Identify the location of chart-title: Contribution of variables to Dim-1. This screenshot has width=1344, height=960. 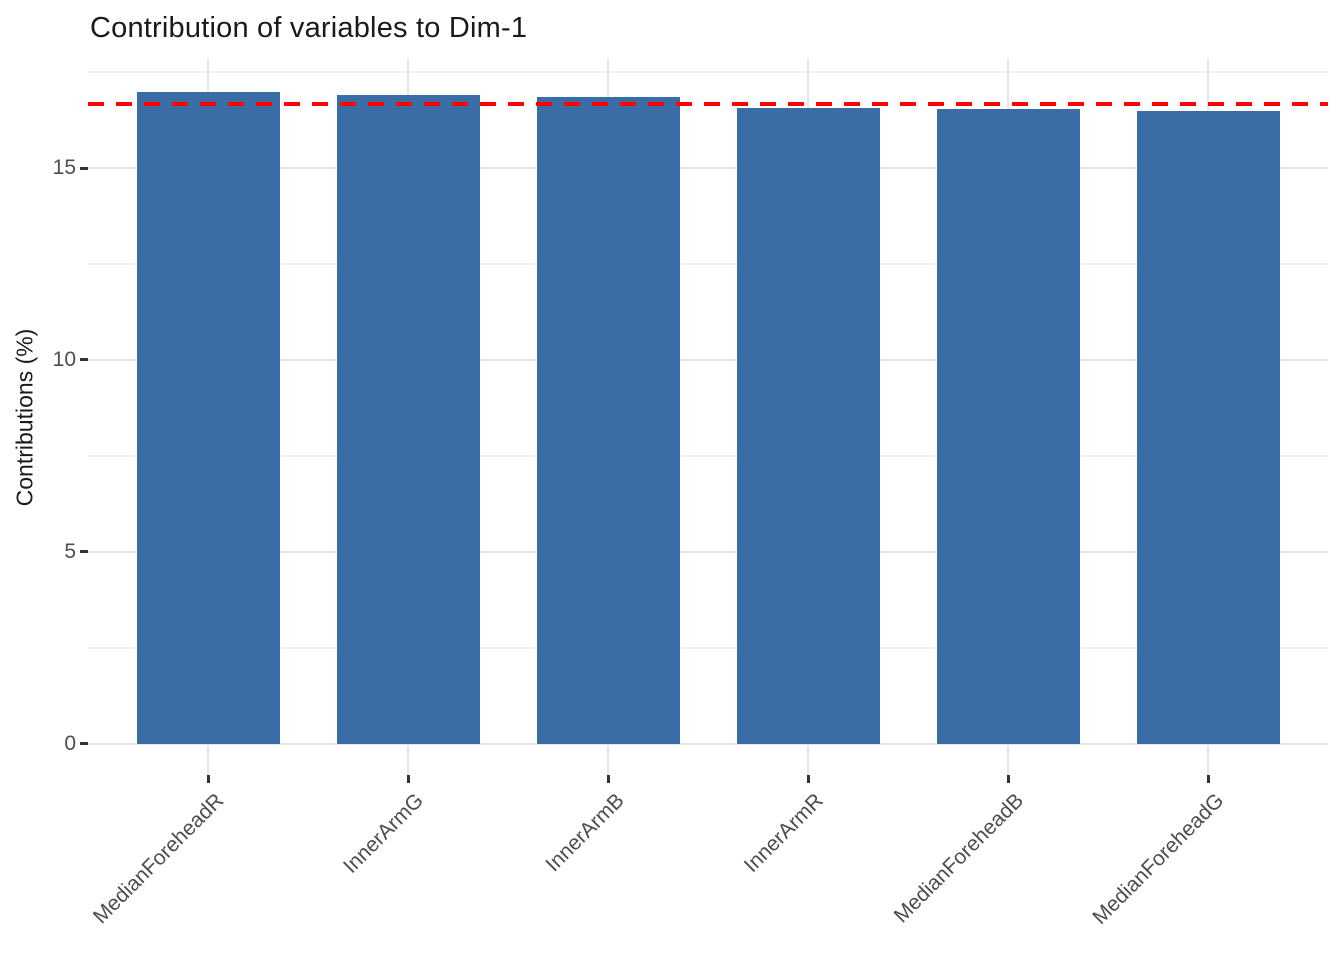
(309, 28).